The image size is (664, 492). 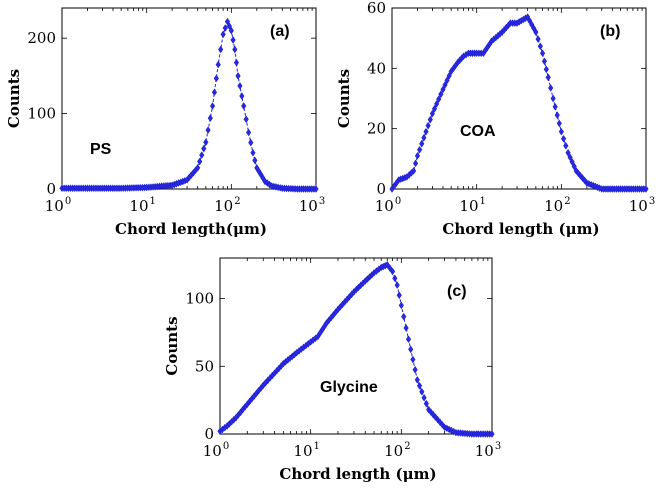 What do you see at coordinates (357, 474) in the screenshot?
I see `x-axis-label: Chord length (μm)` at bounding box center [357, 474].